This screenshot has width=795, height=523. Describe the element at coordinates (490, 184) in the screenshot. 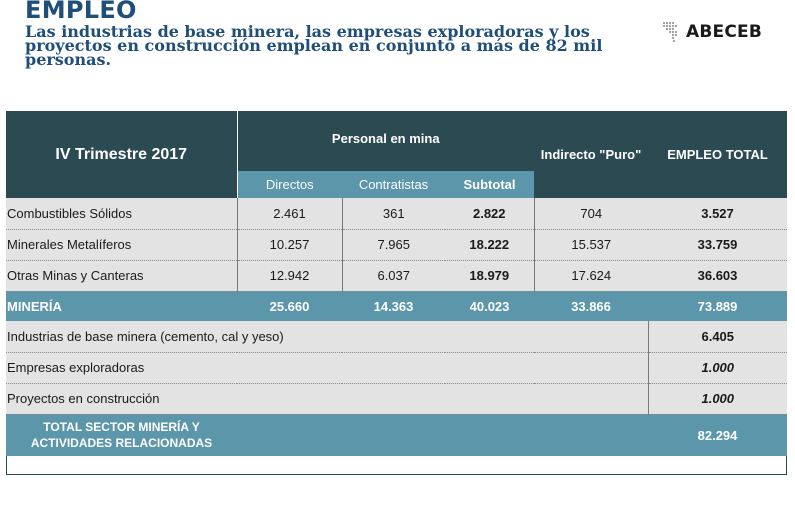

I see `subtotal-header: Subtotal` at that location.